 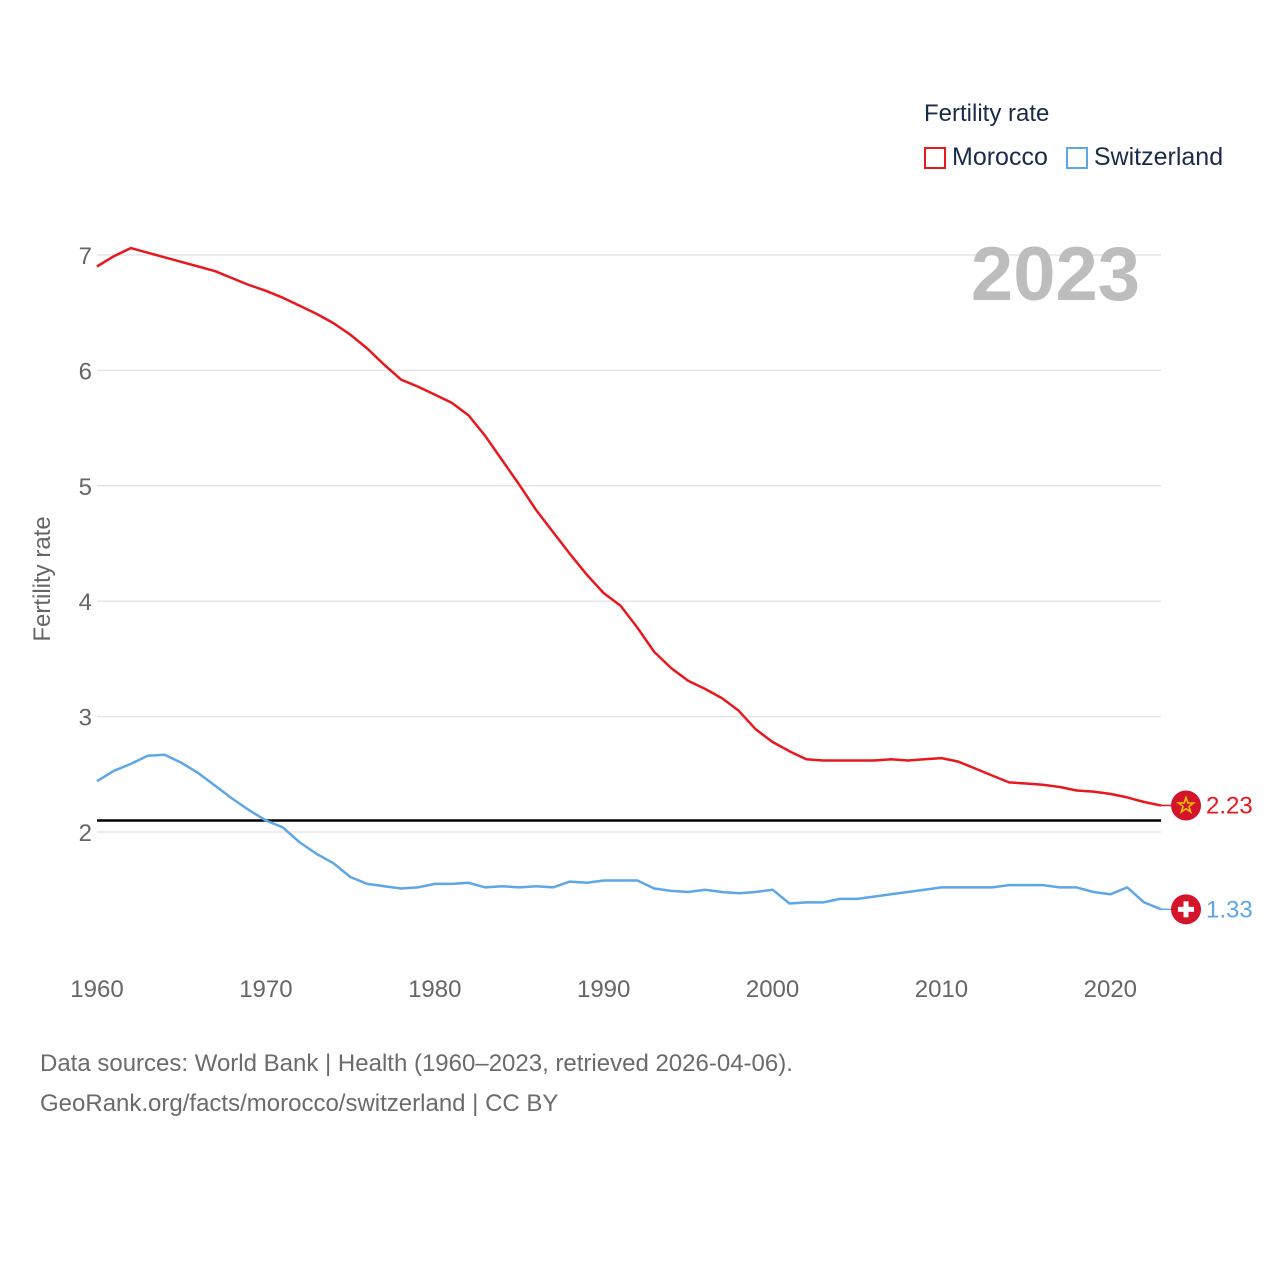 What do you see at coordinates (434, 989) in the screenshot?
I see `x-tick-label: 1980` at bounding box center [434, 989].